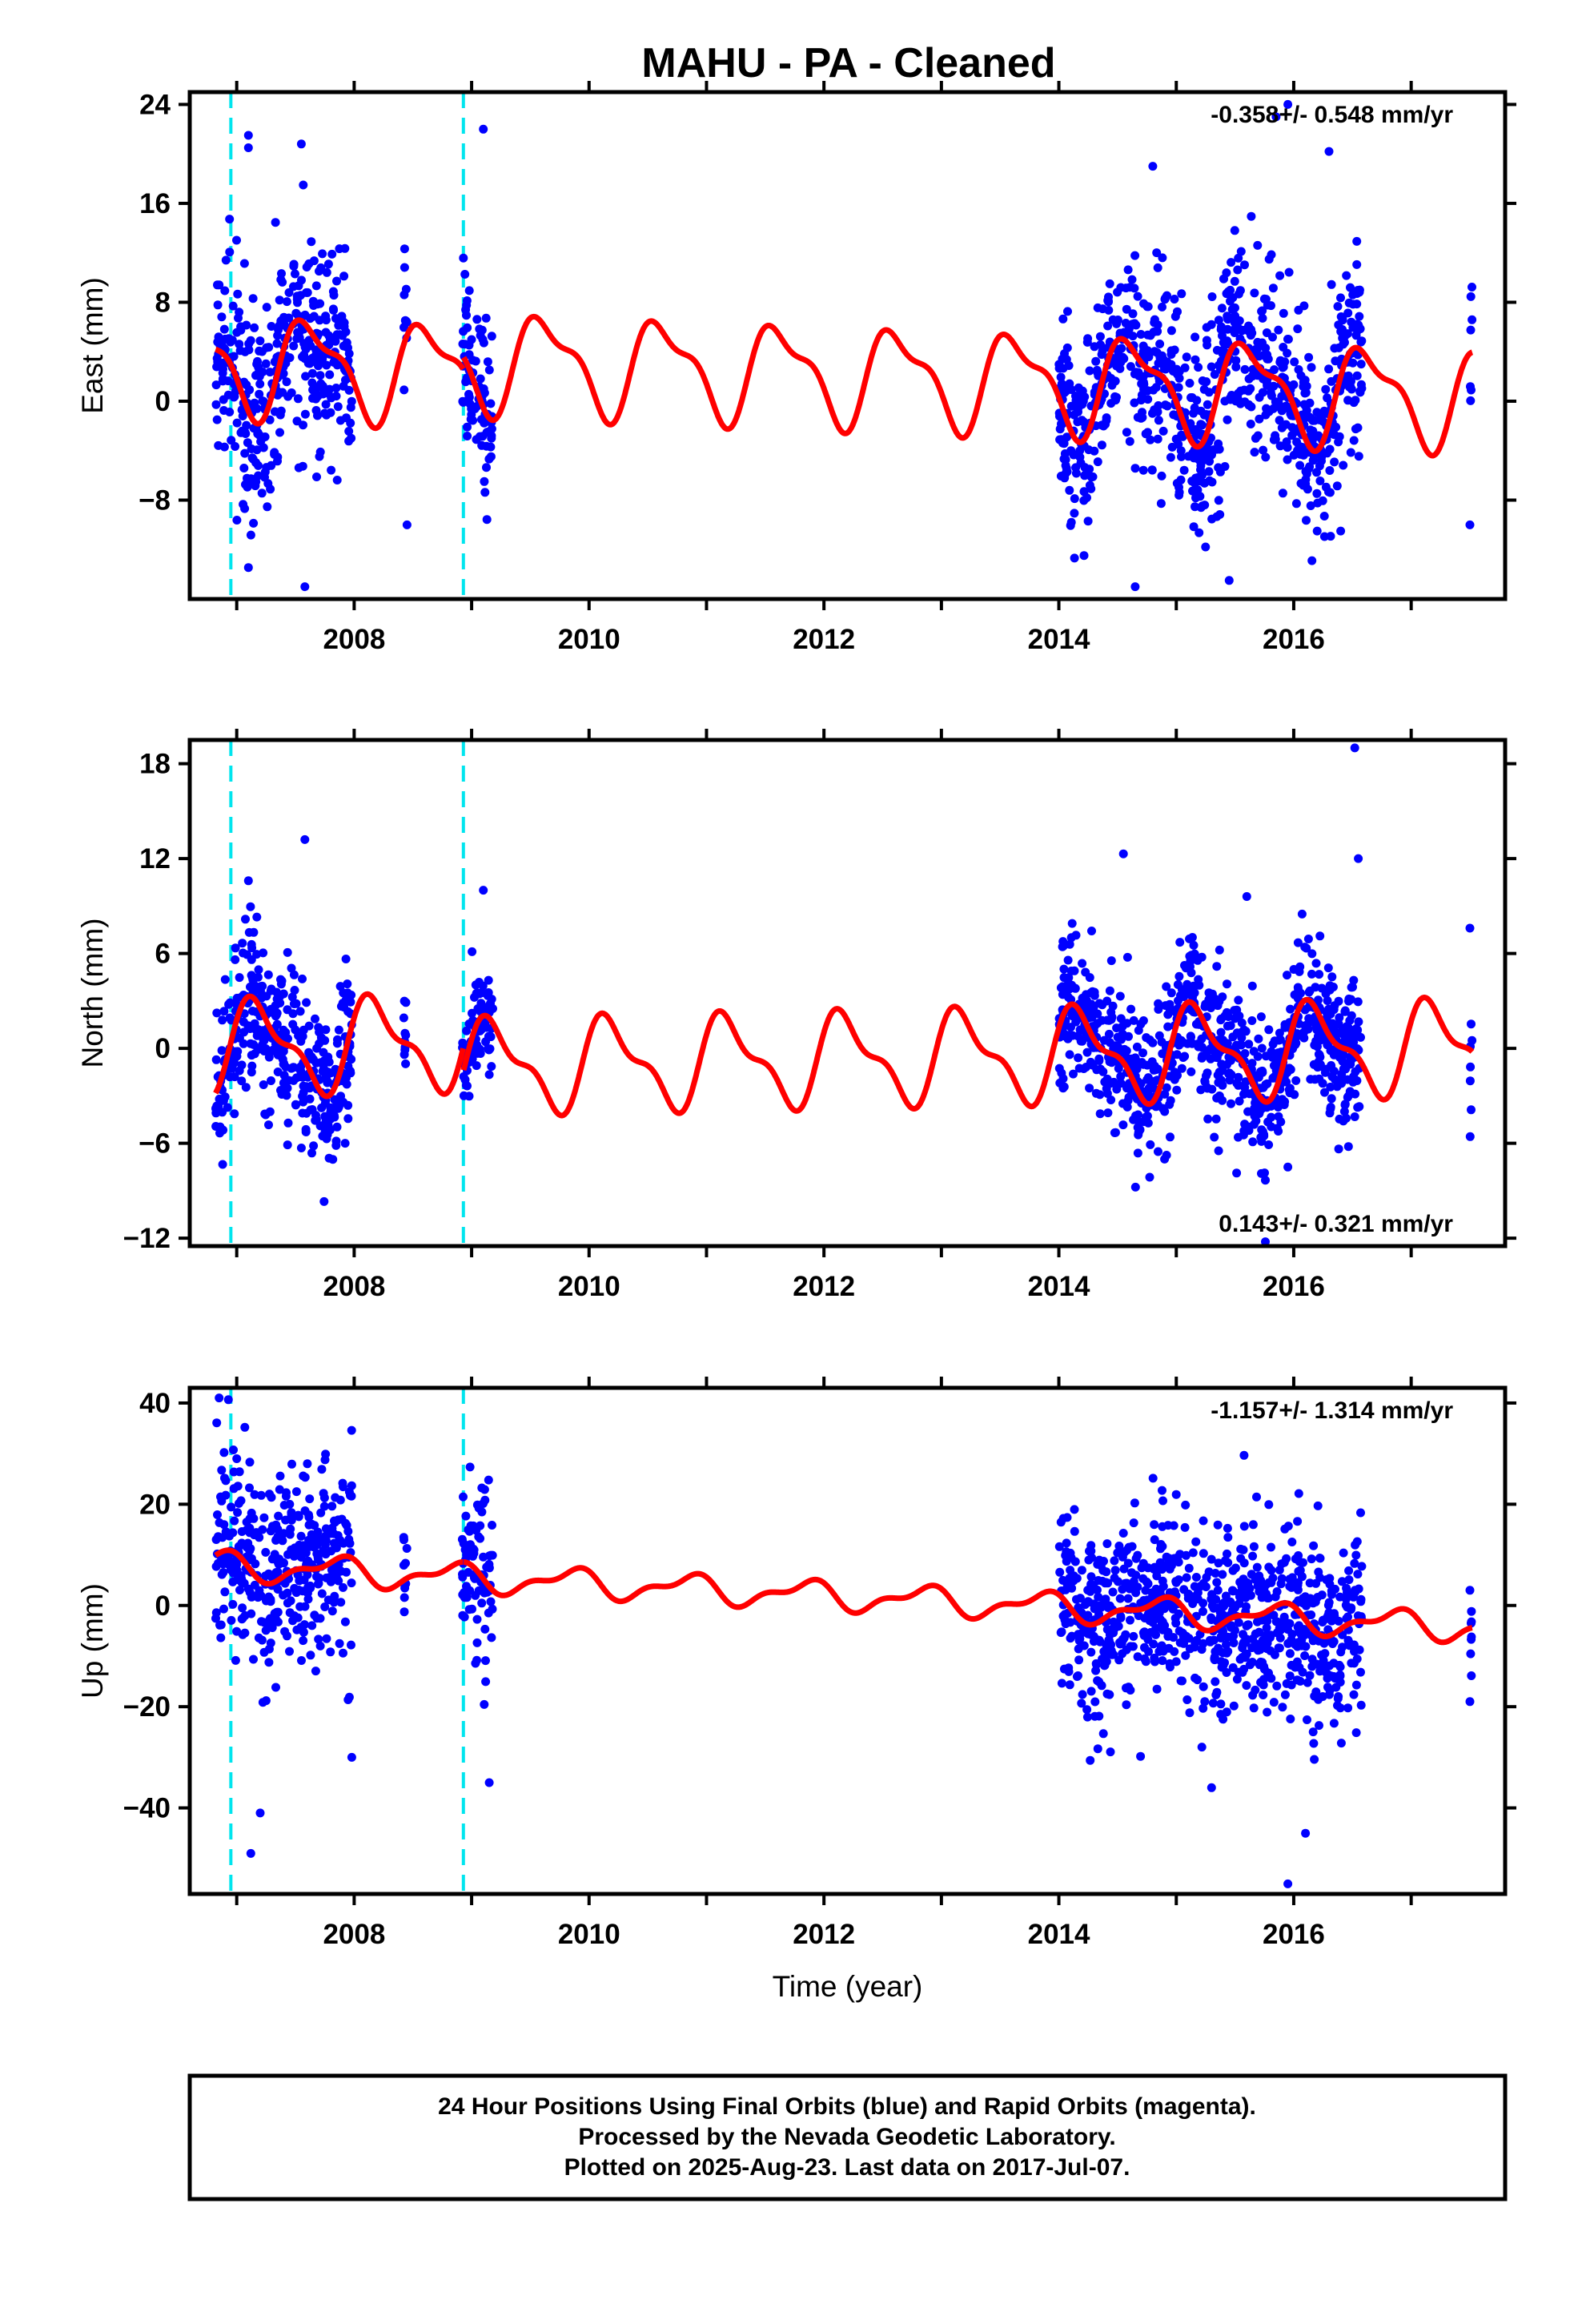 This screenshot has width=1582, height=2324. I want to click on x-tick-label: 2014, so click(1059, 639).